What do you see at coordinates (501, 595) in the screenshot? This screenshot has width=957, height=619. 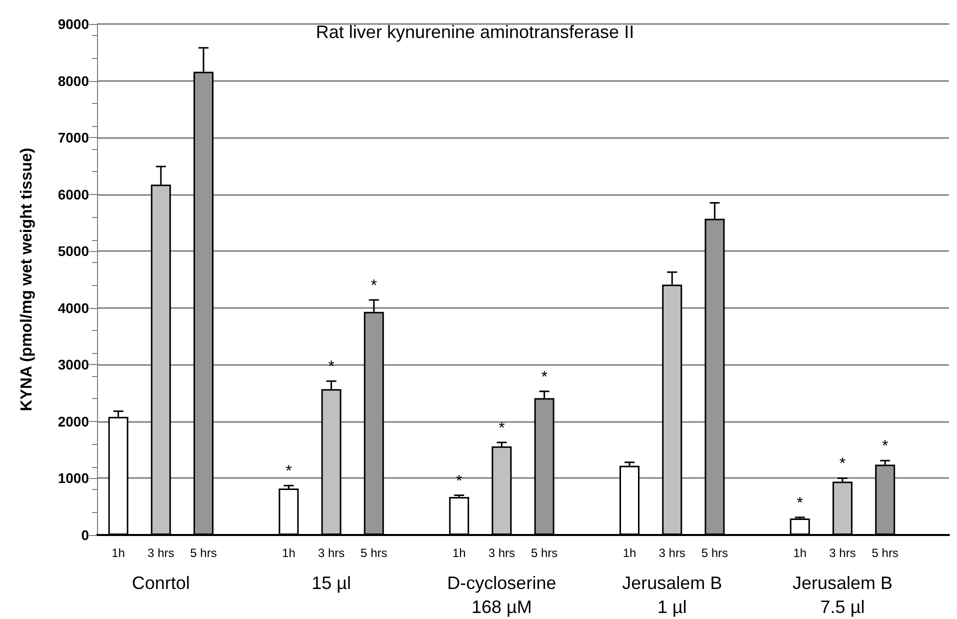 I see `x-tick-label: D-cycloserine 168 µM` at bounding box center [501, 595].